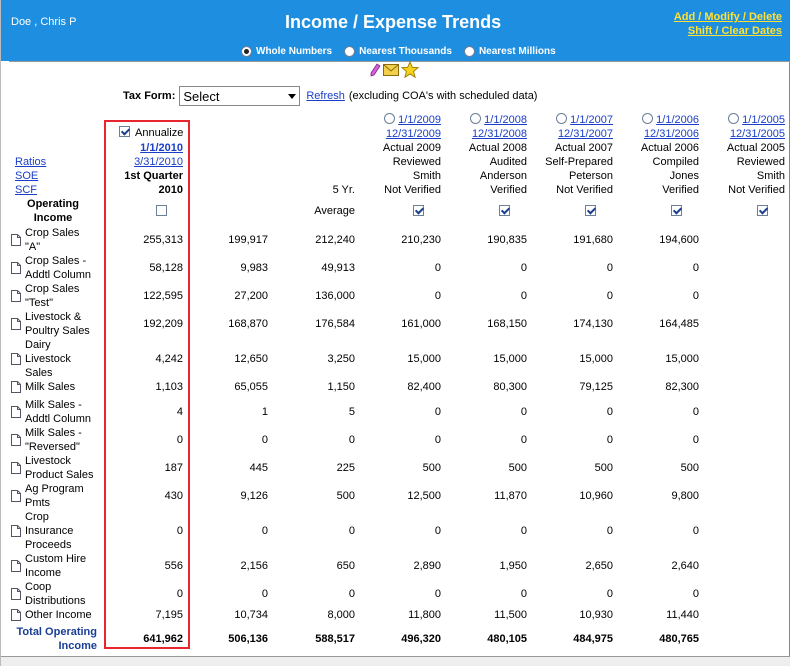  I want to click on total-current: 641,962, so click(163, 639).